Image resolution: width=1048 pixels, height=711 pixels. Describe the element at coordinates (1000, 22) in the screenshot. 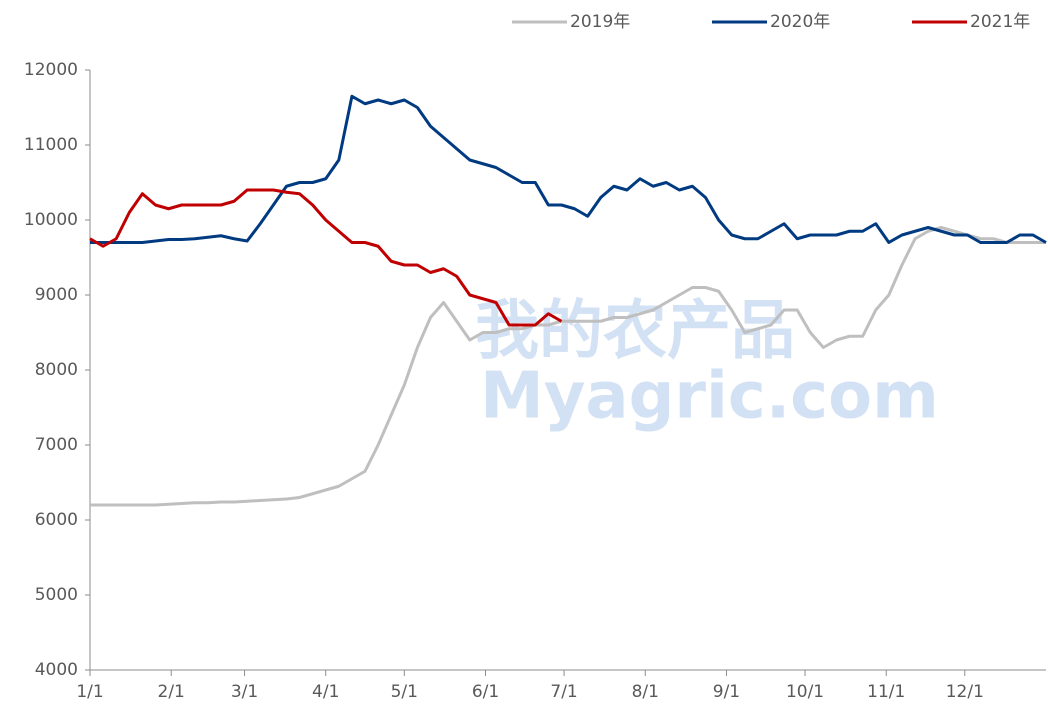

I see `legend-label: 2021年` at that location.